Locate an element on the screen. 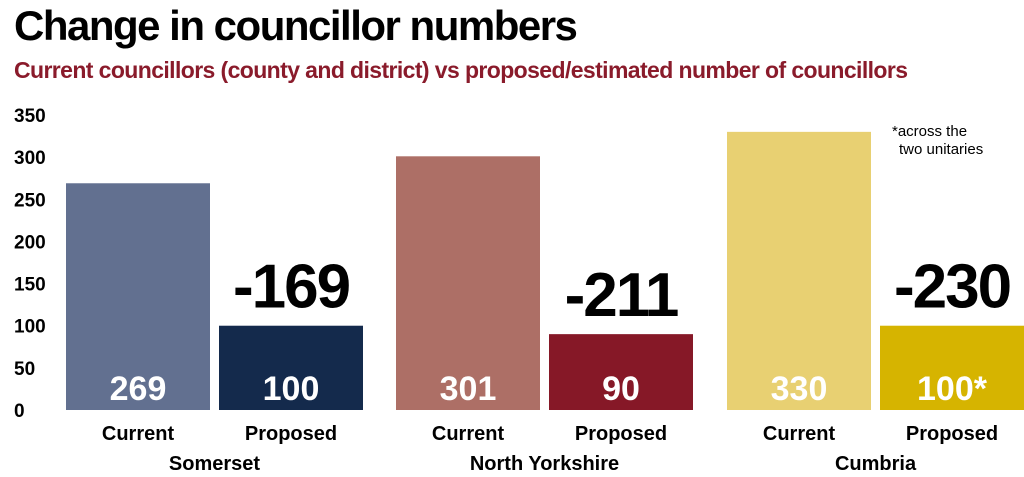 Image resolution: width=1024 pixels, height=477 pixels. y-tick-label: 0 is located at coordinates (19, 411).